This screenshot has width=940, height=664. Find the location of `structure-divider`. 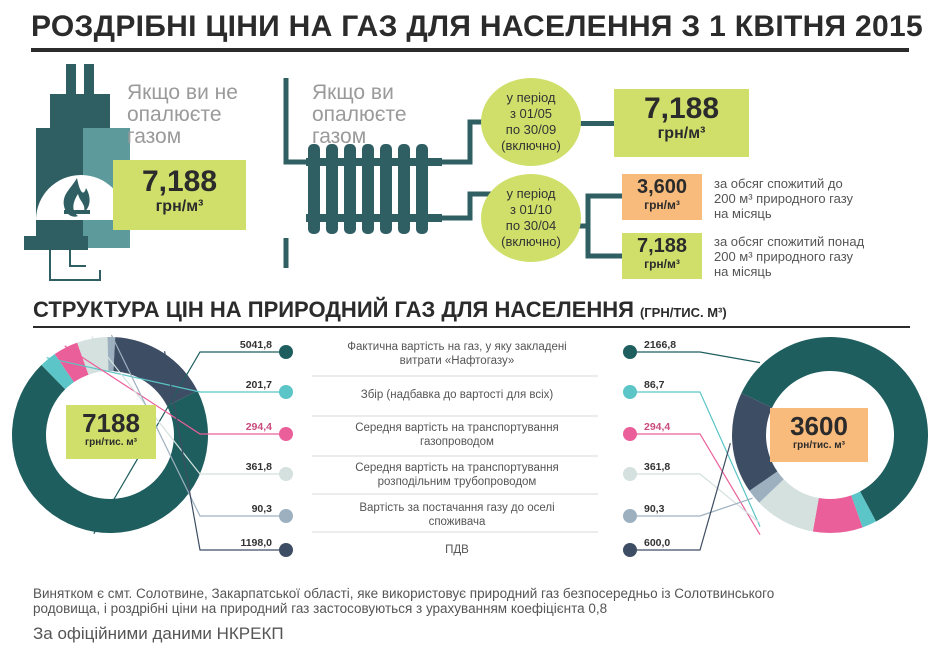

structure-divider is located at coordinates (471, 327).